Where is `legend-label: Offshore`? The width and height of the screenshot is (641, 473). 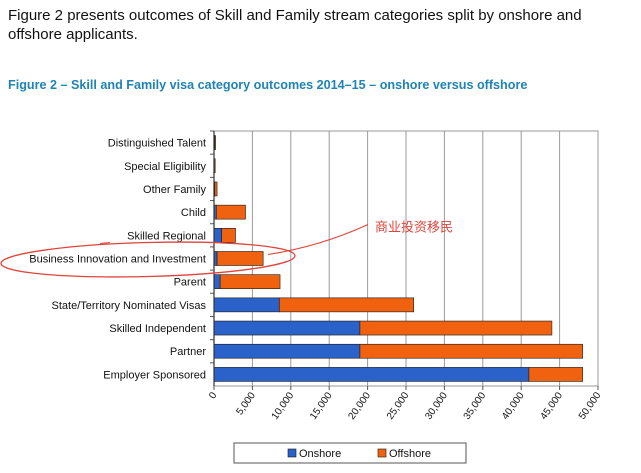 legend-label: Offshore is located at coordinates (410, 454).